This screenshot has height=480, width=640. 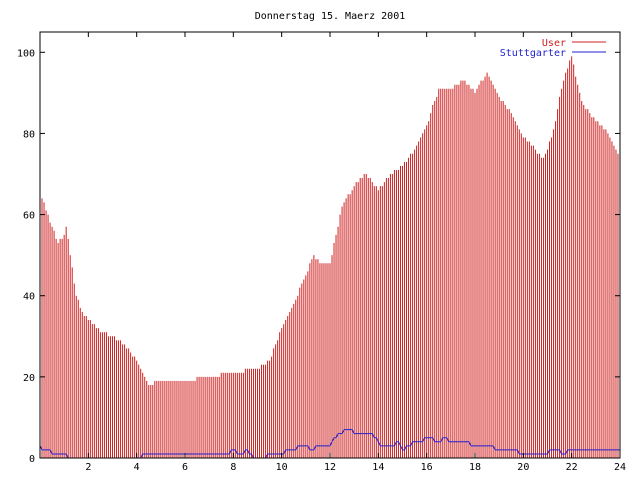 I want to click on chart-title: Donnerstag 15. Maerz 2001, so click(x=330, y=16).